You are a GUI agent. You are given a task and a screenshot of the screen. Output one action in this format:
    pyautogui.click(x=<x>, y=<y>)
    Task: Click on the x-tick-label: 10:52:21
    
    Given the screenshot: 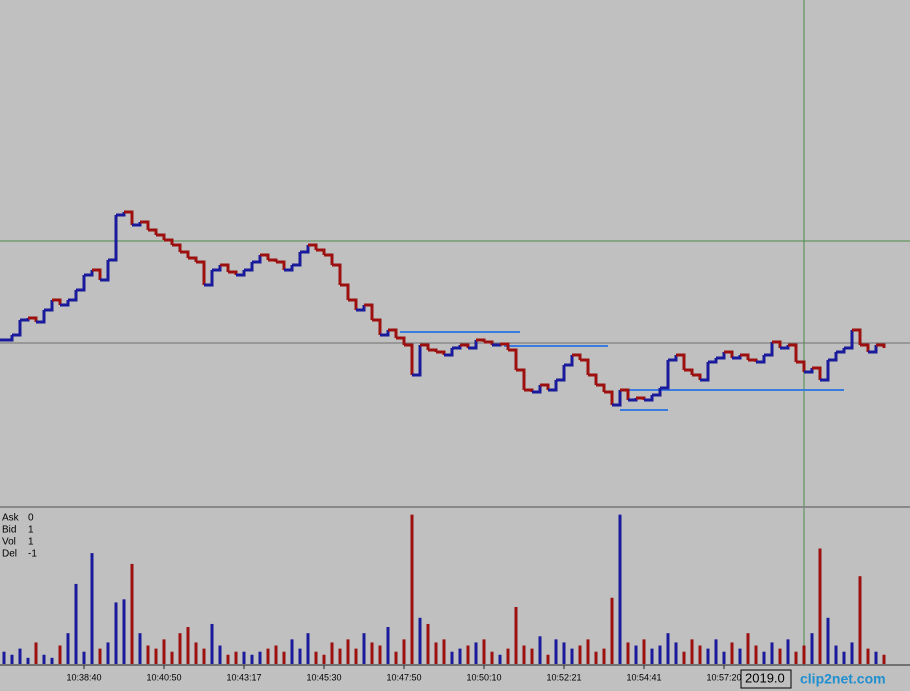 What is the action you would take?
    pyautogui.click(x=563, y=677)
    